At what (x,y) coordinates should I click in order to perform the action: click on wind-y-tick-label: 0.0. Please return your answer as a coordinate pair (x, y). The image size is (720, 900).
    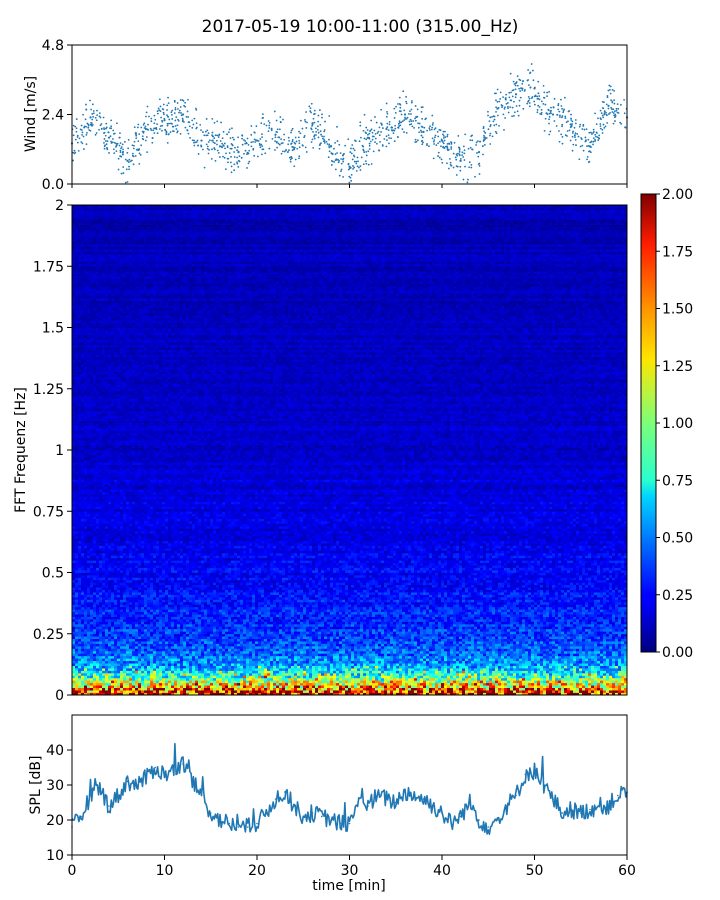
    Looking at the image, I should click on (53, 185).